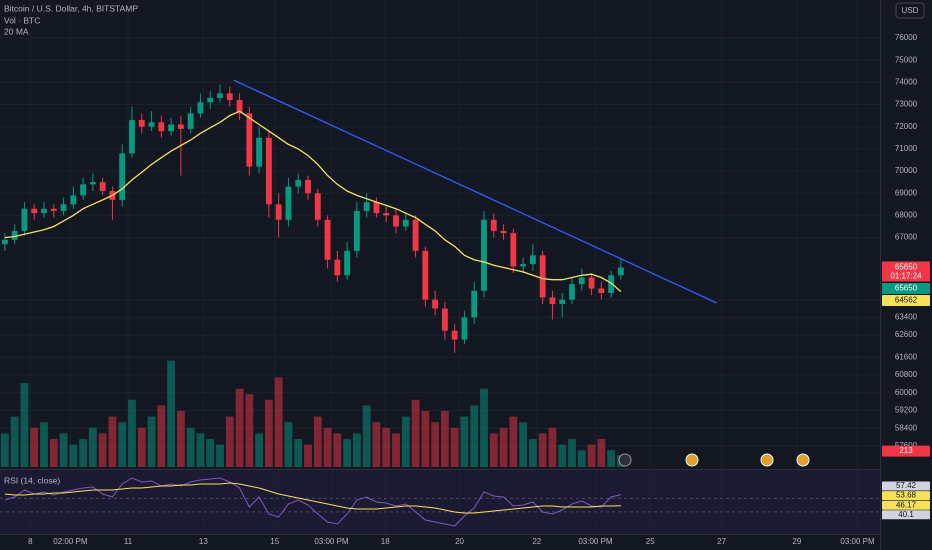 Image resolution: width=932 pixels, height=550 pixels. Describe the element at coordinates (906, 288) in the screenshot. I see `close-label-bg` at that location.